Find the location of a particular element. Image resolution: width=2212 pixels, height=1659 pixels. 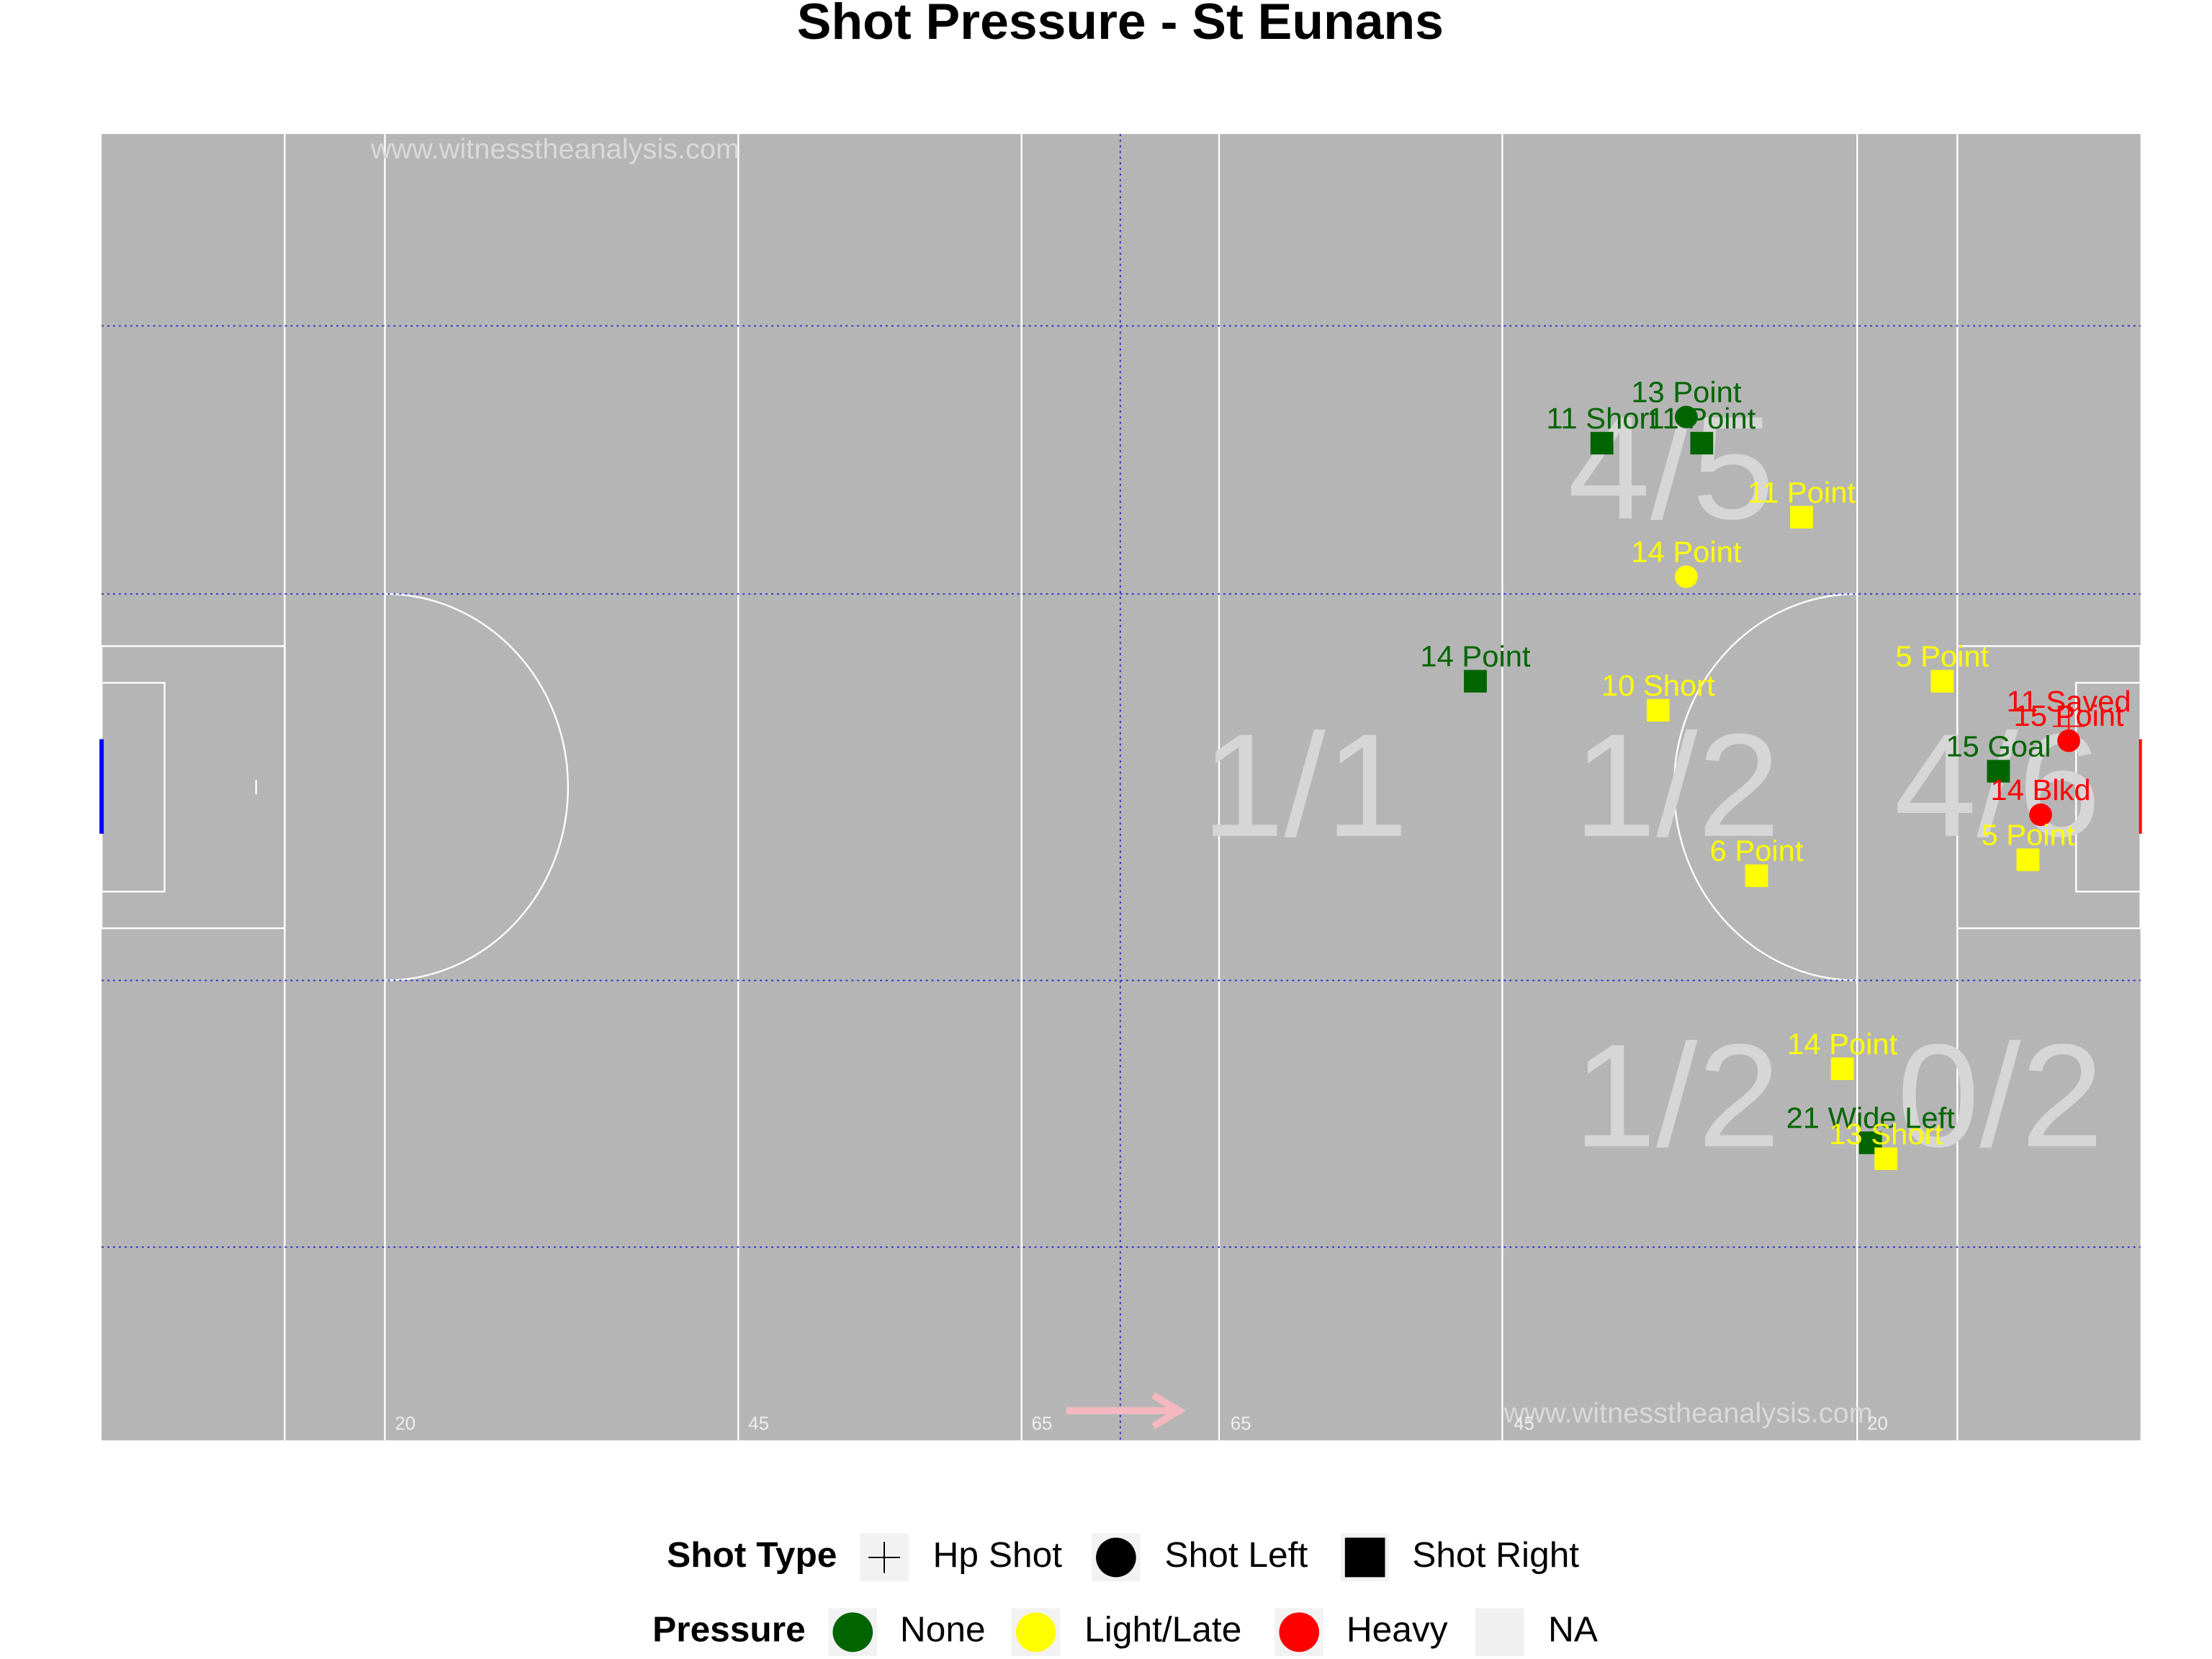

zone-stat: 4/5 is located at coordinates (1671, 467).